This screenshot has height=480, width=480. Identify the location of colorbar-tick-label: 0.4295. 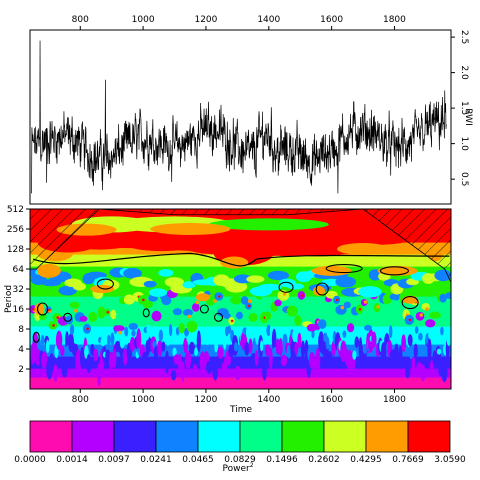
(366, 460).